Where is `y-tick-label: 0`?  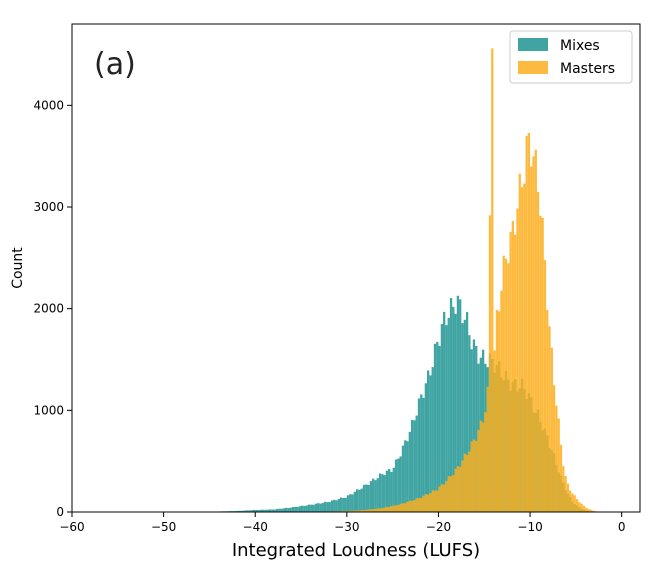
y-tick-label: 0 is located at coordinates (60, 512).